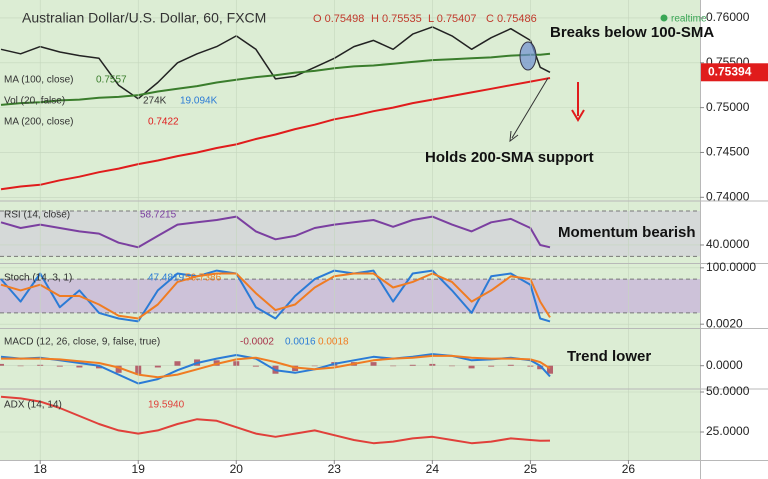  I want to click on legend-value: 19.5940, so click(166, 405).